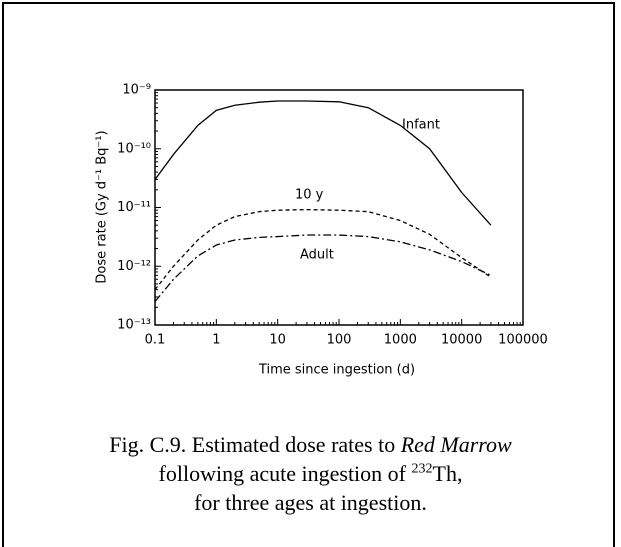 Image resolution: width=621 pixels, height=547 pixels. What do you see at coordinates (447, 473) in the screenshot?
I see `caption-text: Th,` at bounding box center [447, 473].